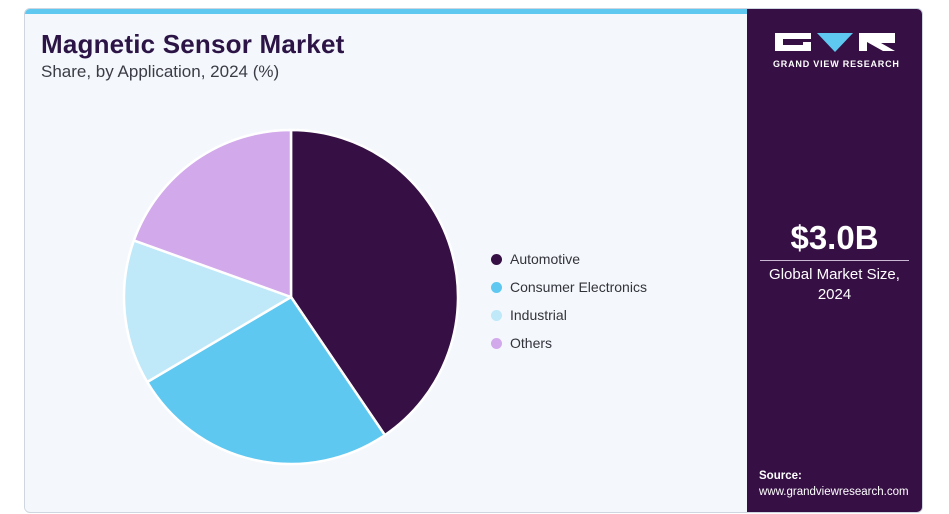 This screenshot has height=514, width=949. Describe the element at coordinates (207, 311) in the screenshot. I see `pie-slice-industrial` at that location.